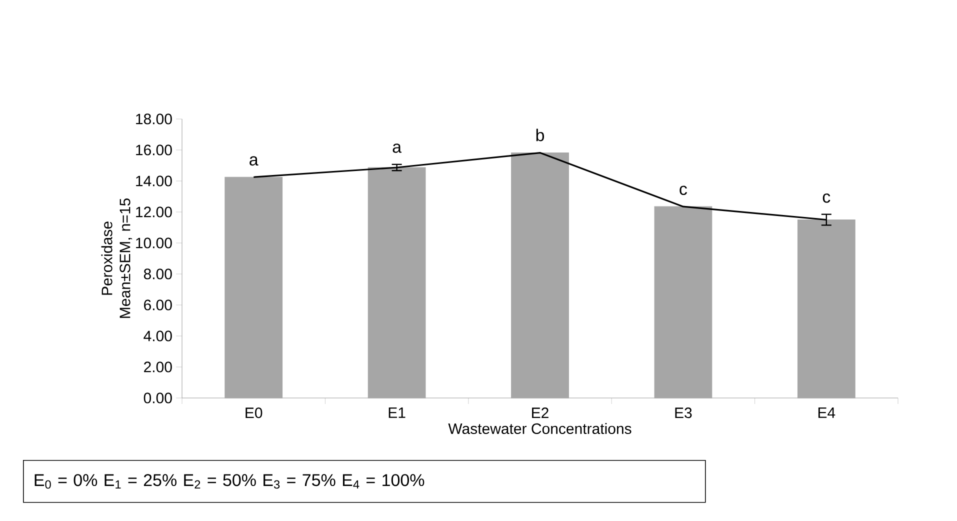 This screenshot has height=521, width=957. I want to click on text: E$_{0}$ = 0% E$_{1}$ = 25% E$_{2}$ = 50% E$_{3}$ = 75% E$_{4}$ = 100%, so click(229, 481).